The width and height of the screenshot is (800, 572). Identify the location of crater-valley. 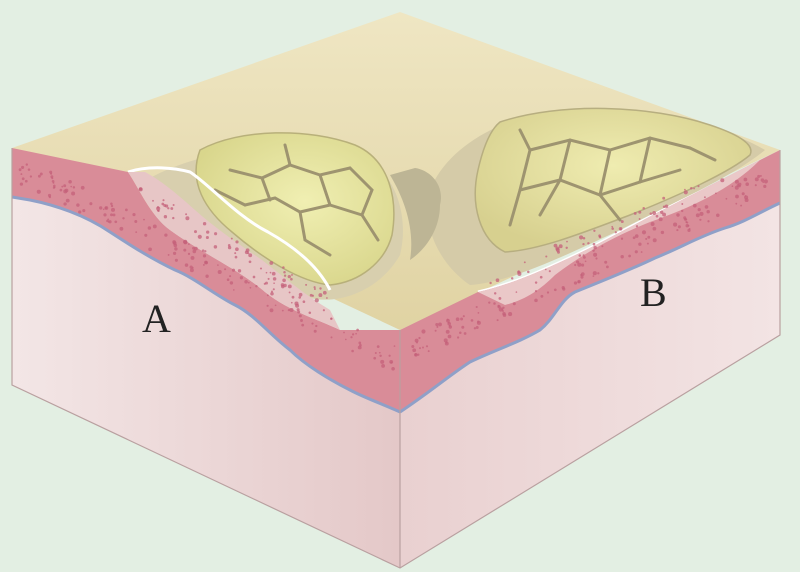
(415, 214).